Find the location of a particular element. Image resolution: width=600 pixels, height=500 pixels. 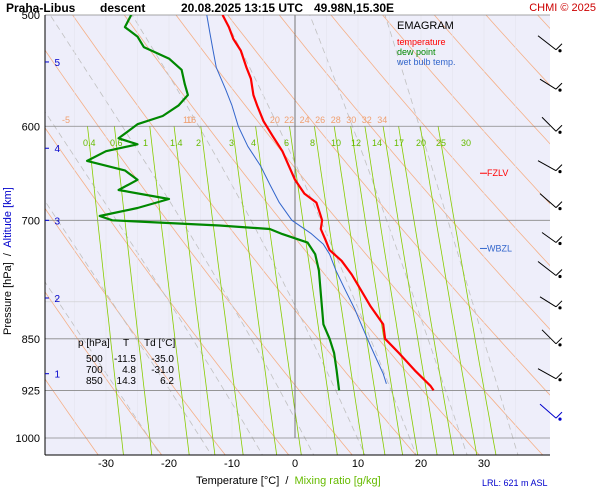

mixing-ratio-label: 25 is located at coordinates (441, 143).